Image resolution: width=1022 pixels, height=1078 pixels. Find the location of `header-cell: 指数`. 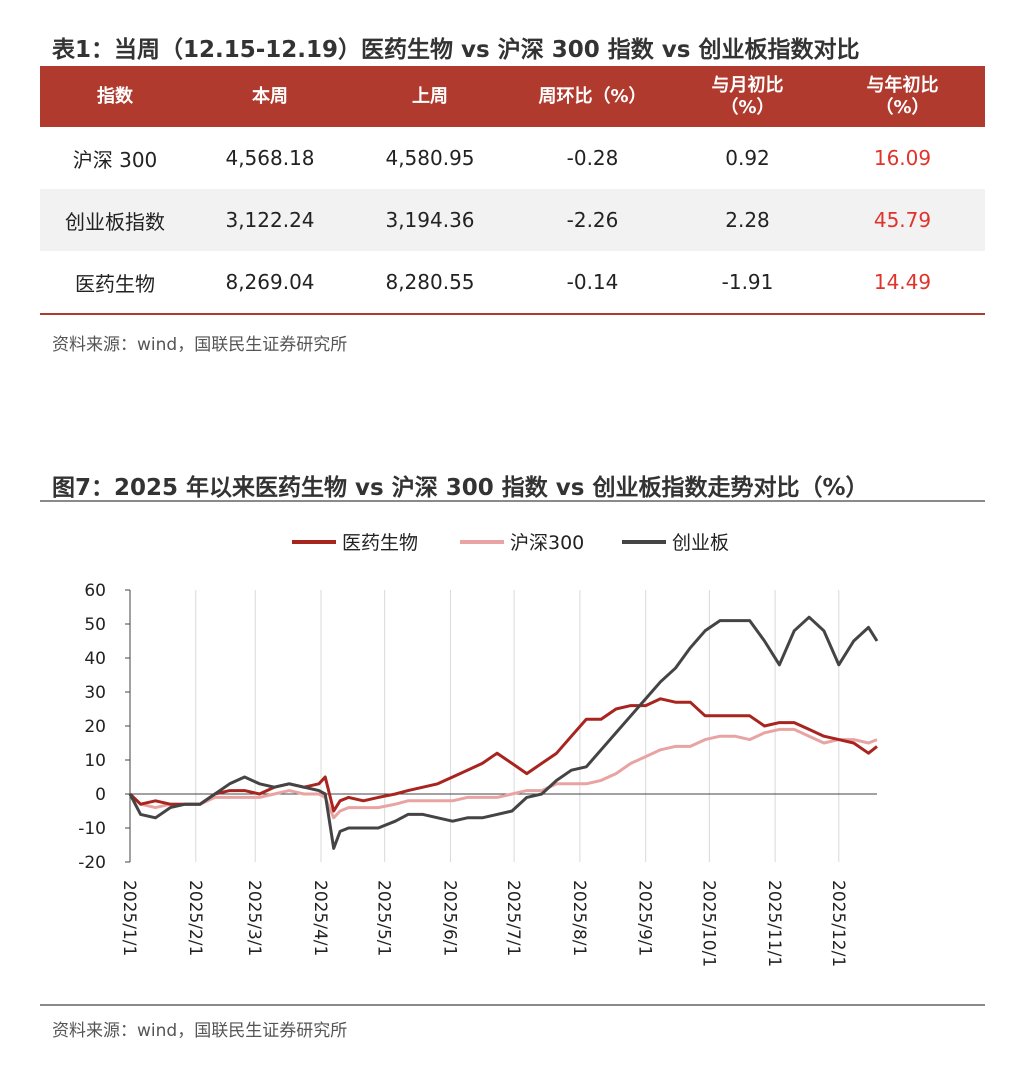

header-cell: 指数 is located at coordinates (115, 96).